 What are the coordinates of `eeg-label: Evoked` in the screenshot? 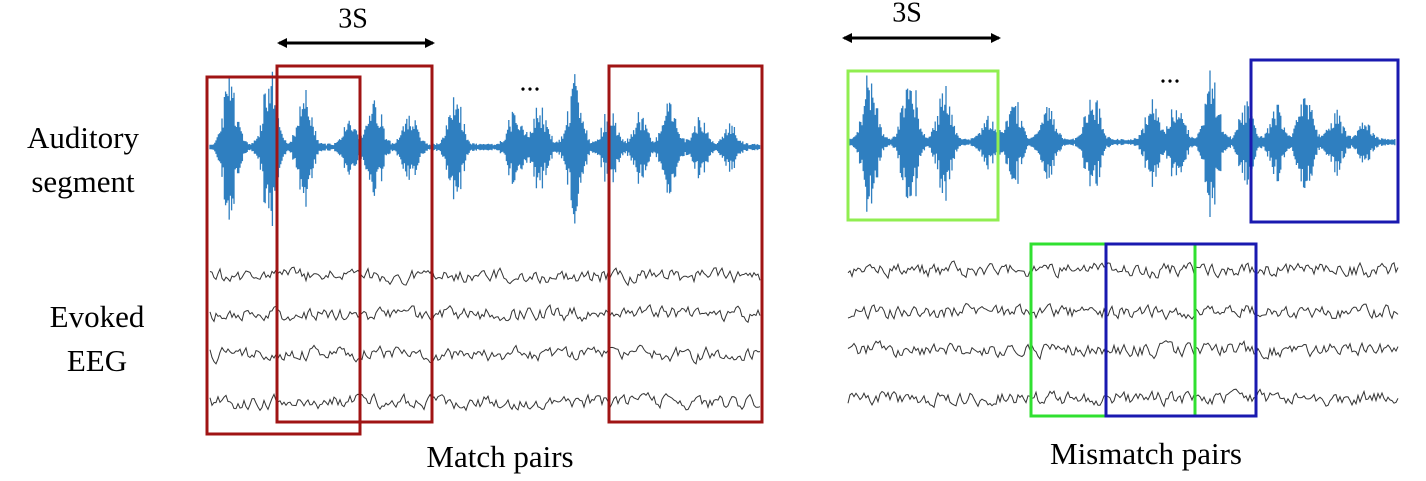 It's located at (97, 316).